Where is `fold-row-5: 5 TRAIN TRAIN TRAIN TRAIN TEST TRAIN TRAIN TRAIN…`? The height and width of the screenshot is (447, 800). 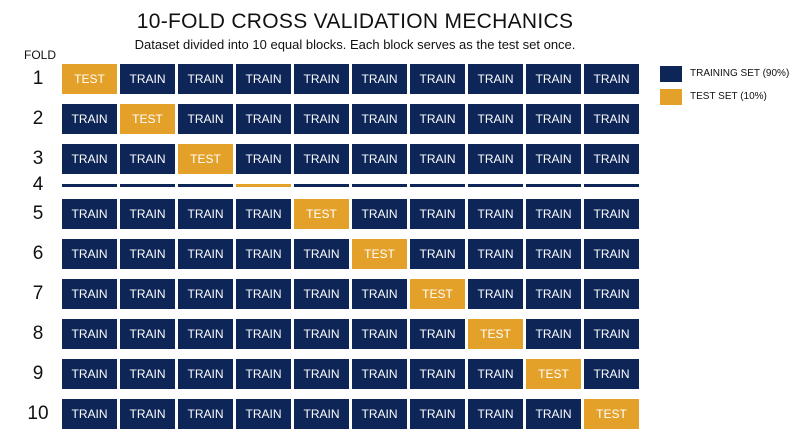
fold-row-5: 5 TRAIN TRAIN TRAIN TRAIN TEST TRAIN TRAIN TRAIN… is located at coordinates (330, 214).